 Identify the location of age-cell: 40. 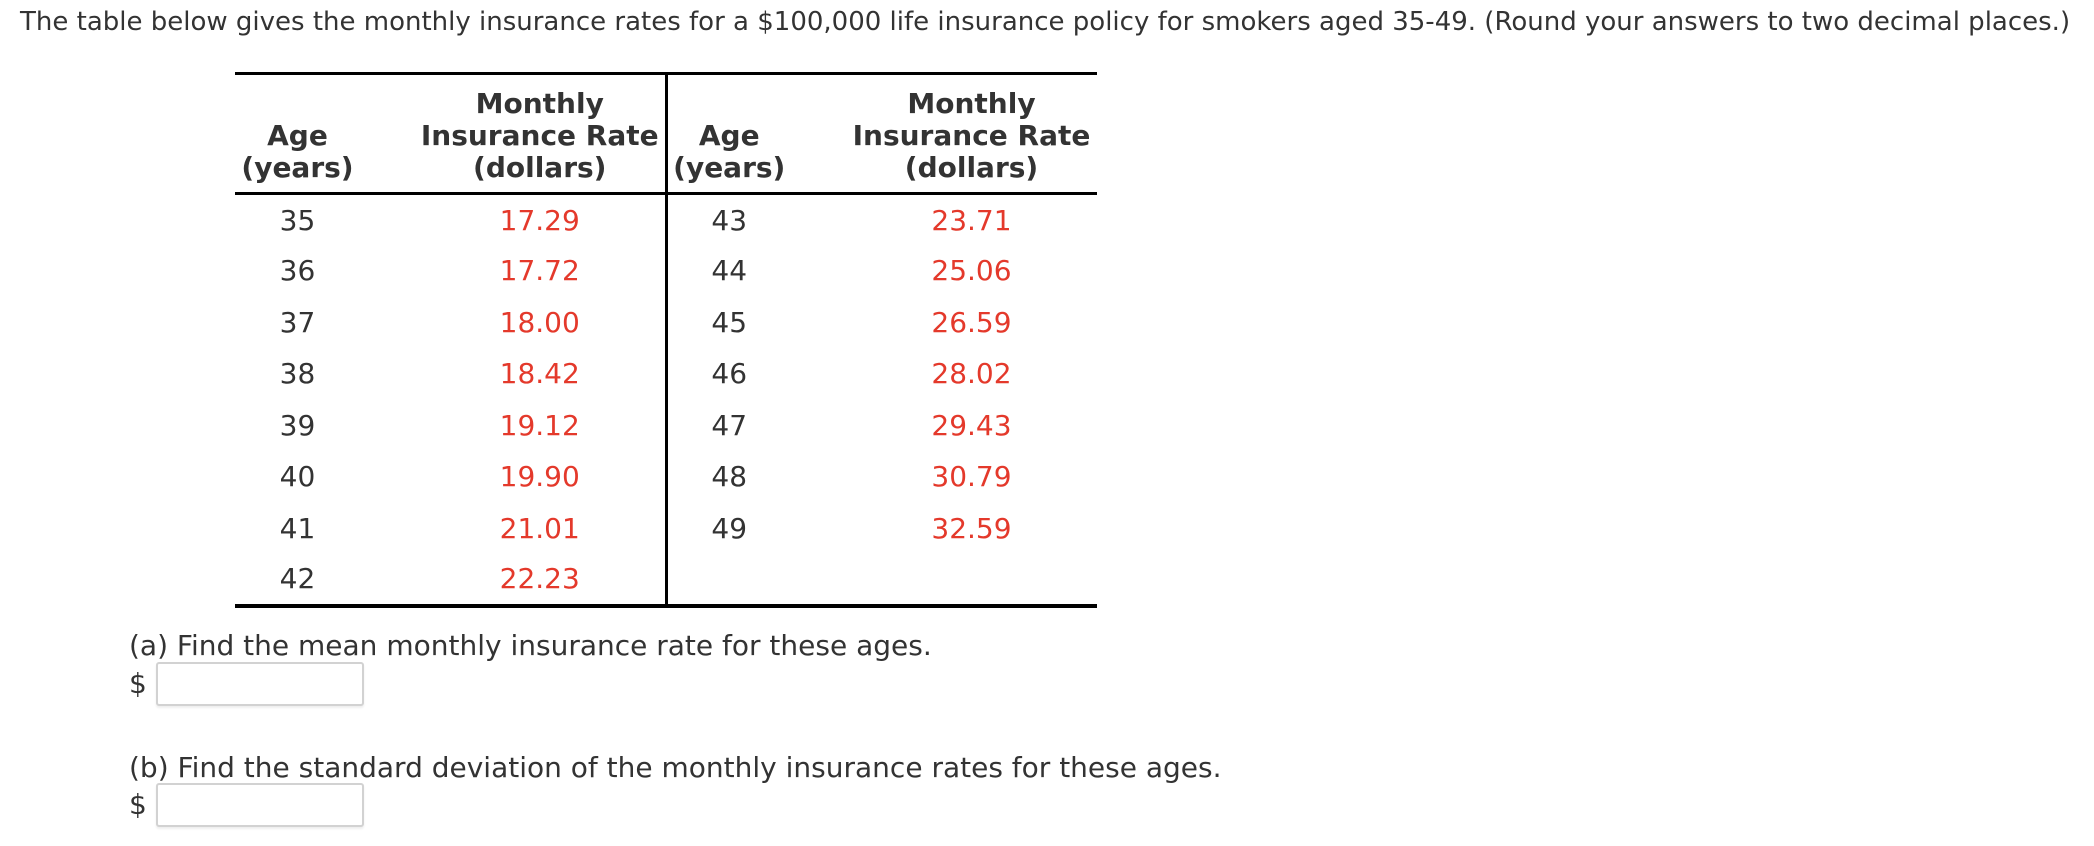
(297, 477).